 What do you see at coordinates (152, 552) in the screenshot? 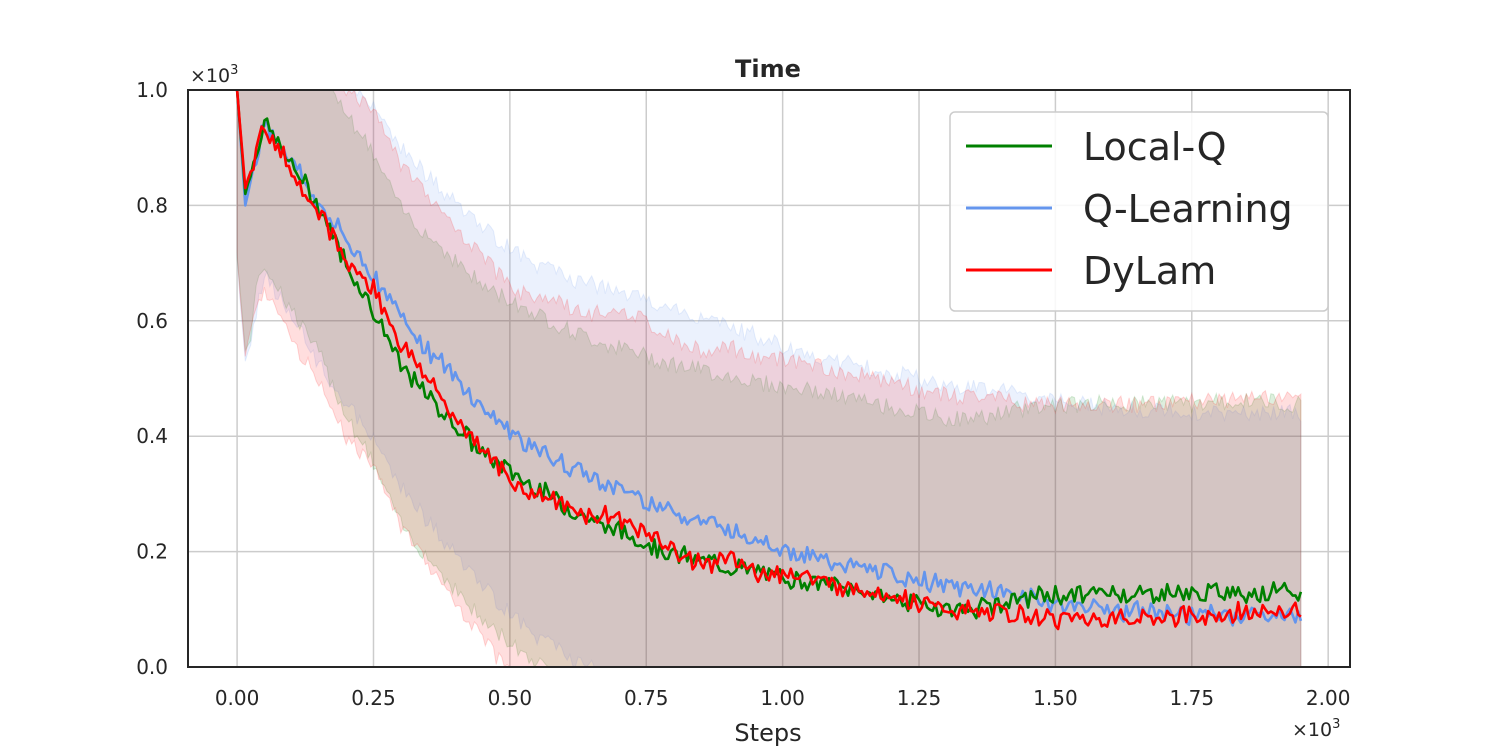
I see `y-tick-label: 0.2` at bounding box center [152, 552].